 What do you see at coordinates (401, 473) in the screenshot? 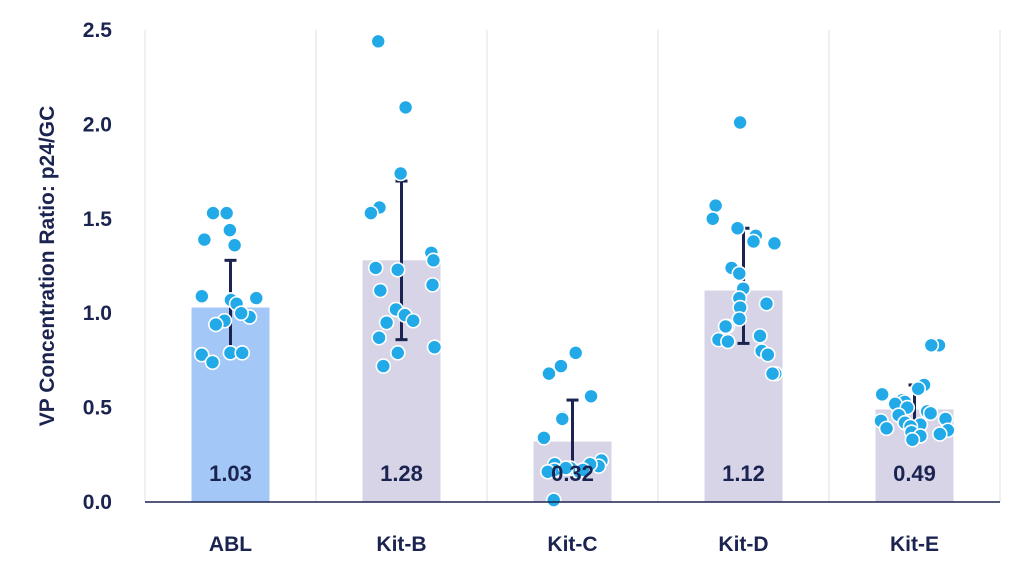
I see `value-label: 1.28` at bounding box center [401, 473].